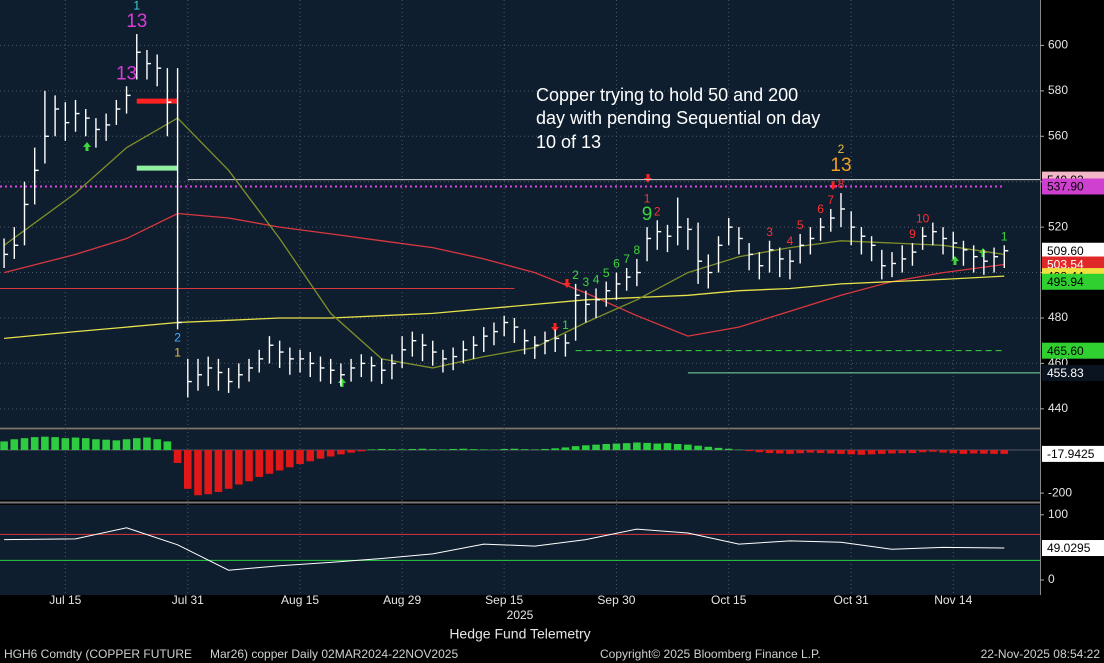 The height and width of the screenshot is (663, 1104). Describe the element at coordinates (504, 307) in the screenshot. I see `moving-average` at that location.